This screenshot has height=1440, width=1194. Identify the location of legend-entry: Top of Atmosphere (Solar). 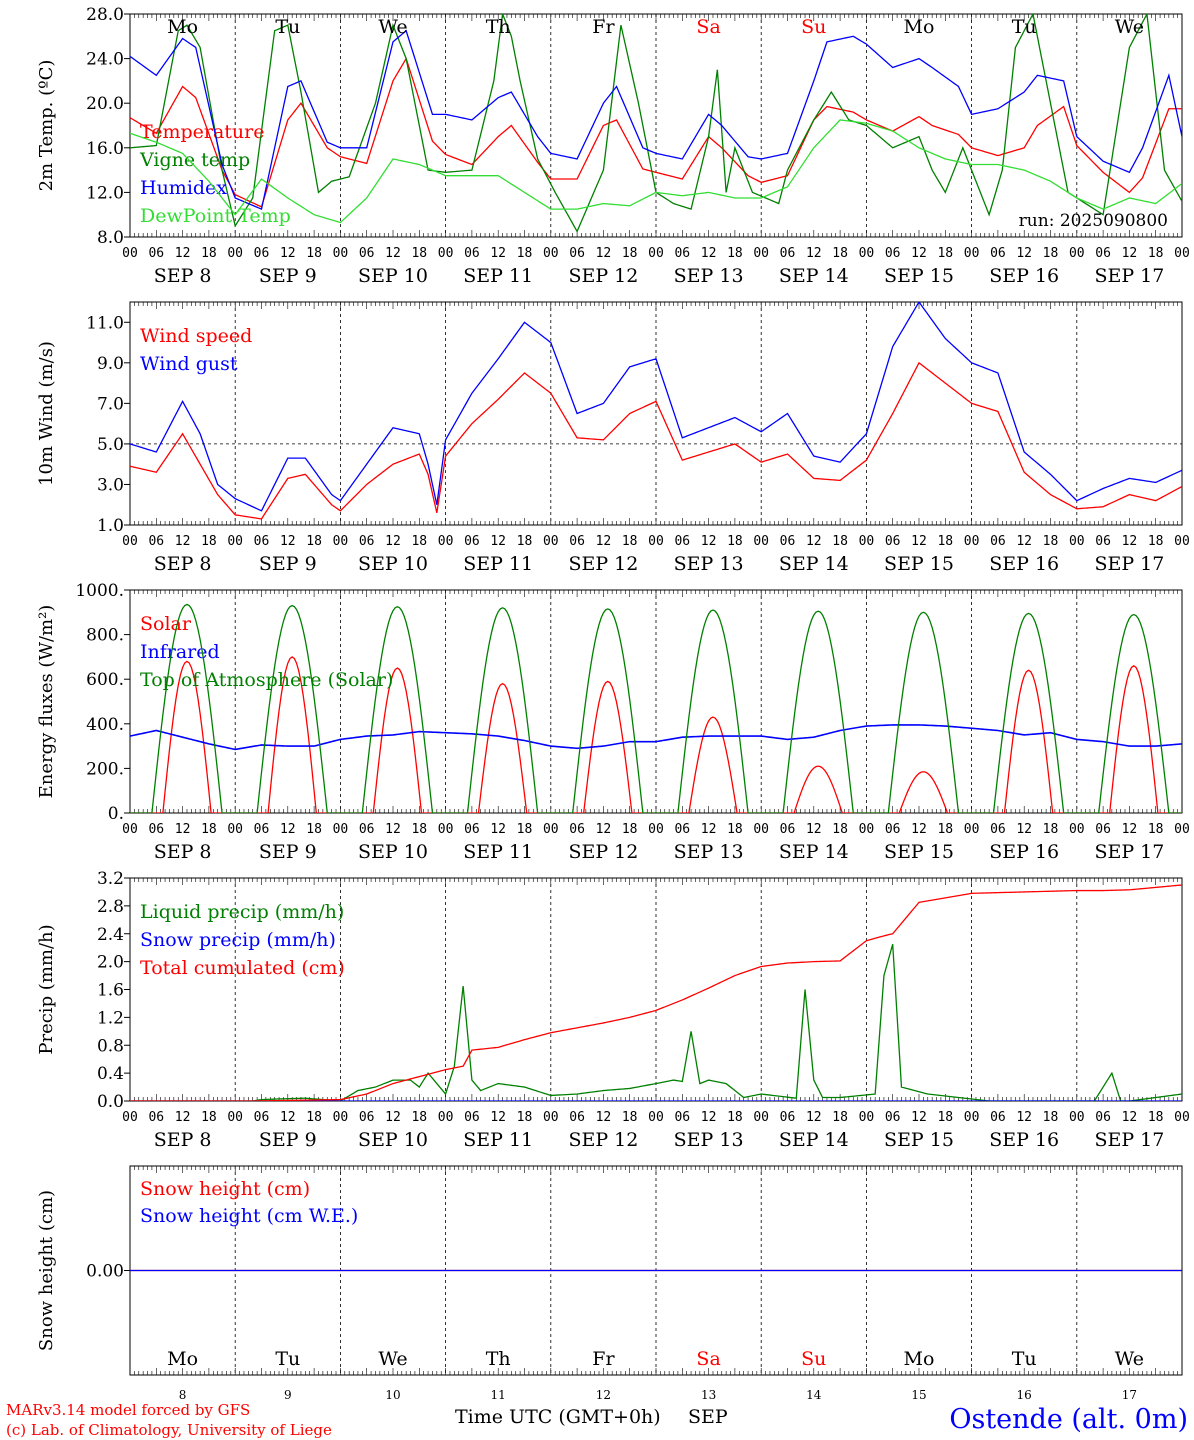
(266, 680).